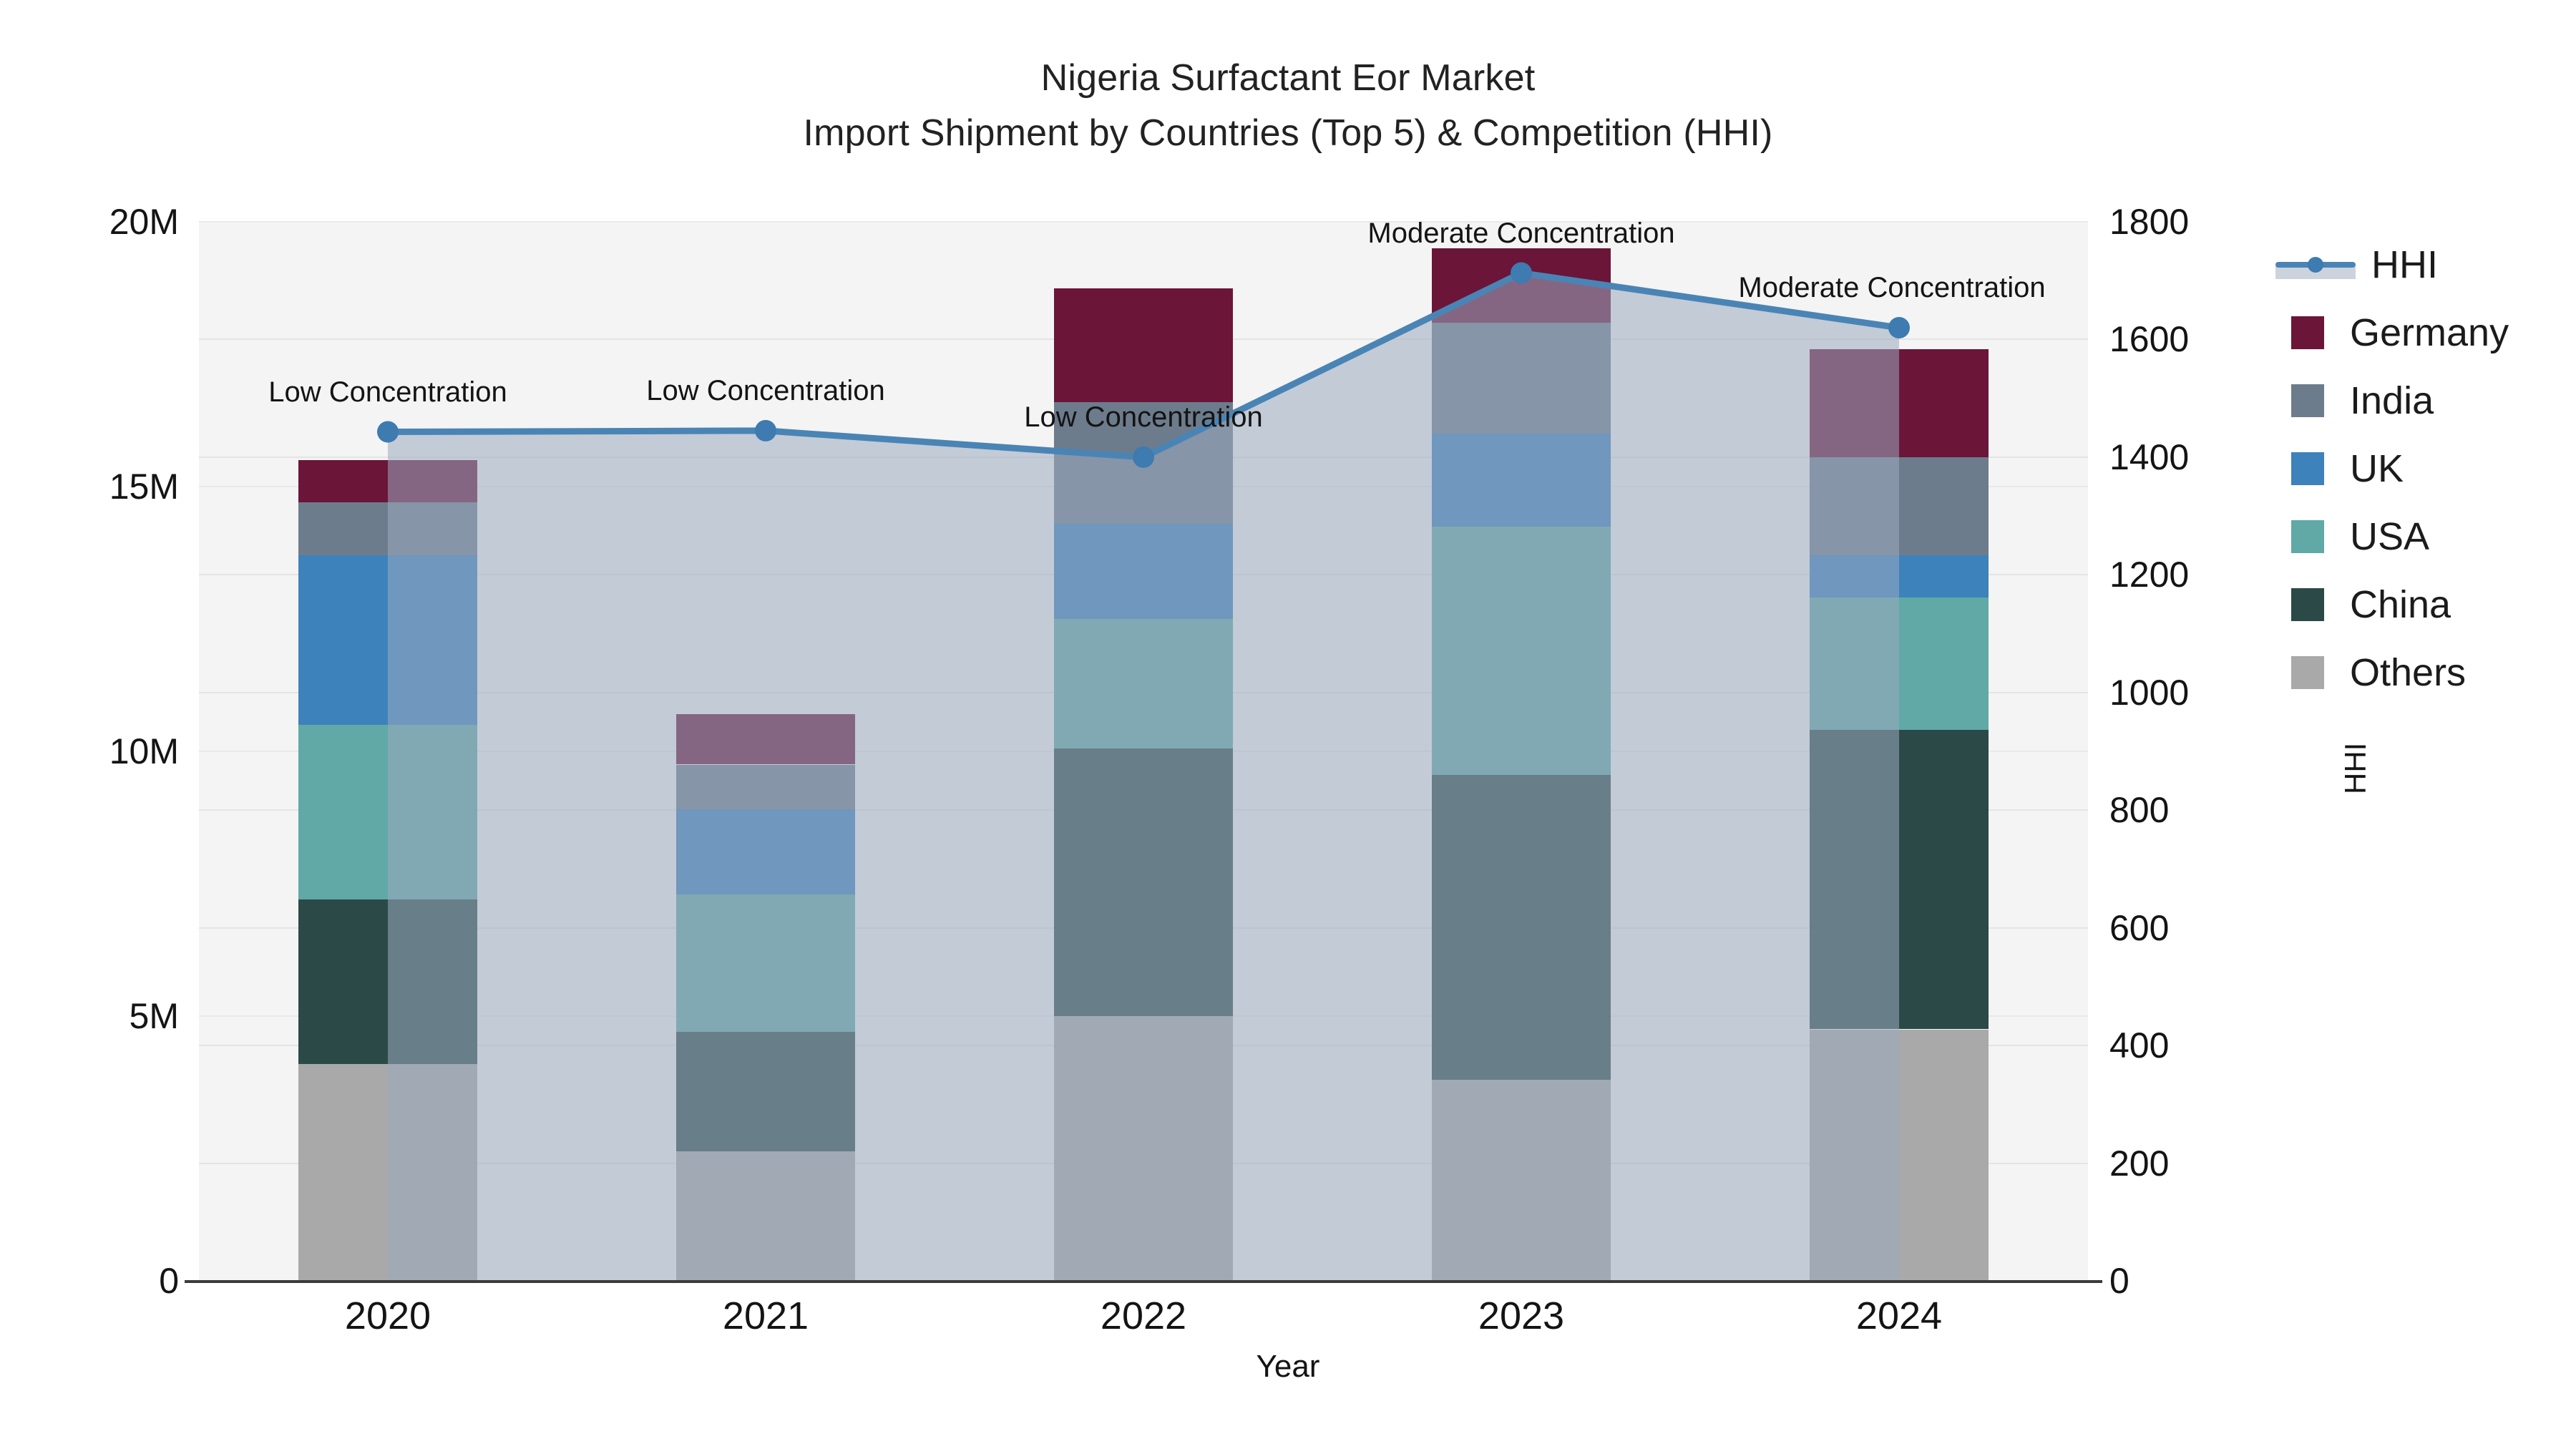 The height and width of the screenshot is (1449, 2576). Describe the element at coordinates (1288, 1366) in the screenshot. I see `x-axis-title: Year` at that location.